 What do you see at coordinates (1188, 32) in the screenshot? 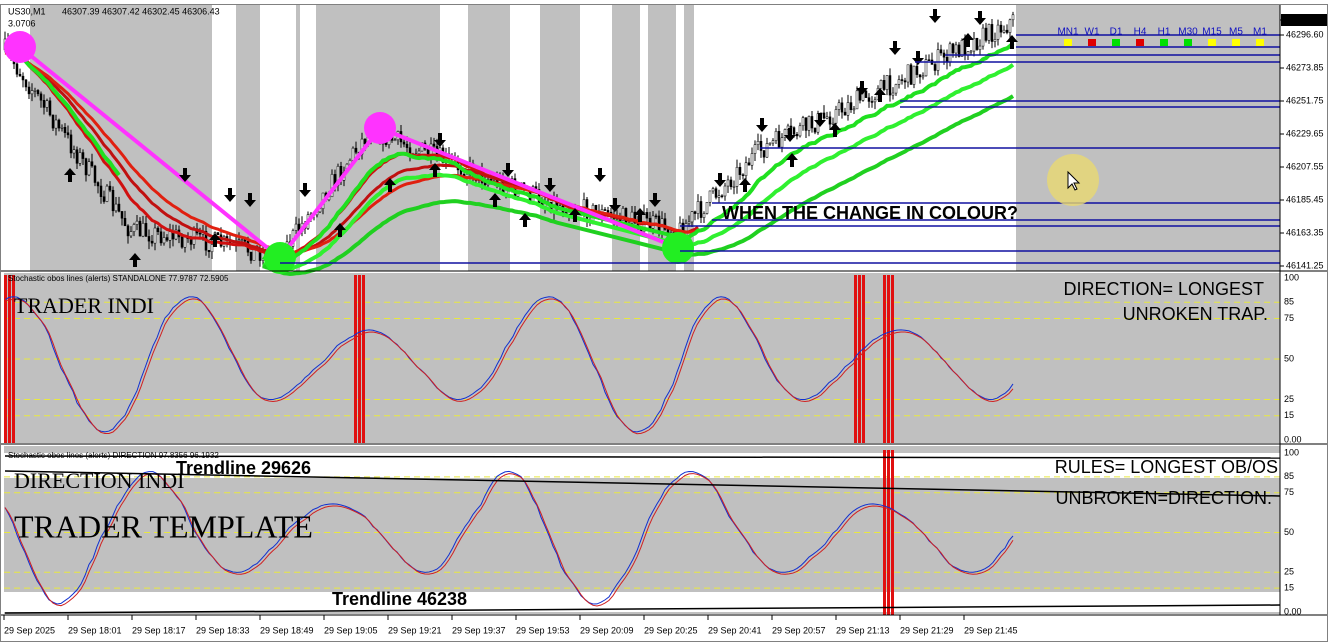
I see `timeframe-label: M30` at bounding box center [1188, 32].